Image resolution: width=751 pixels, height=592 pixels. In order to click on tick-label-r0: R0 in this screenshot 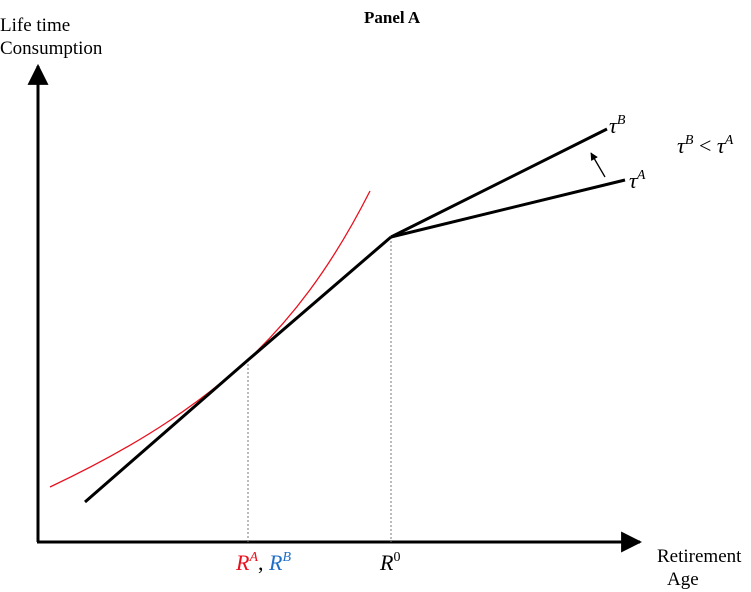, I will do `click(390, 562)`.